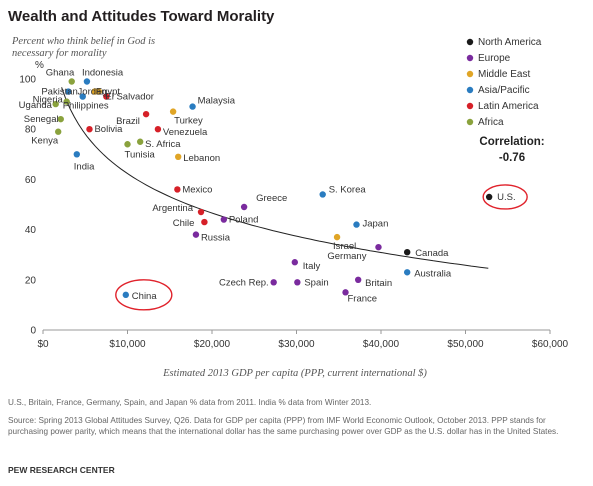 The height and width of the screenshot is (486, 593). I want to click on correlation-box: Correlation: -0.76, so click(511, 150).